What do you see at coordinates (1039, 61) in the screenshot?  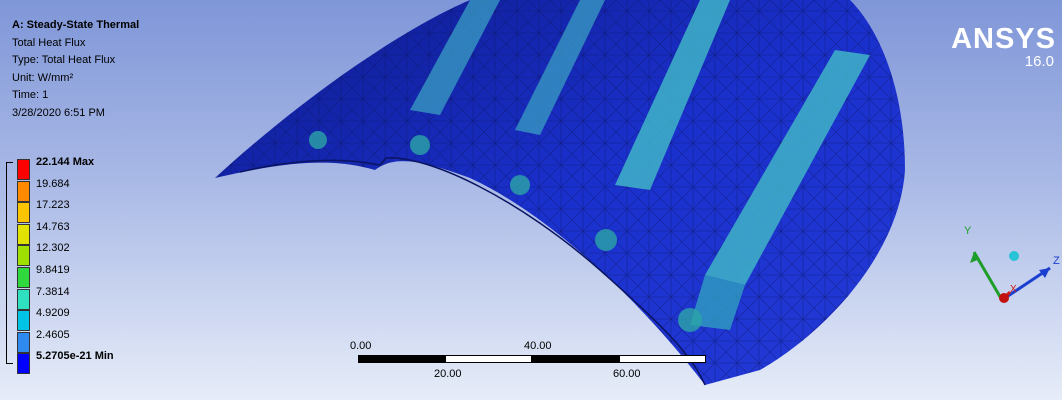 I see `logo-version: 16.0` at bounding box center [1039, 61].